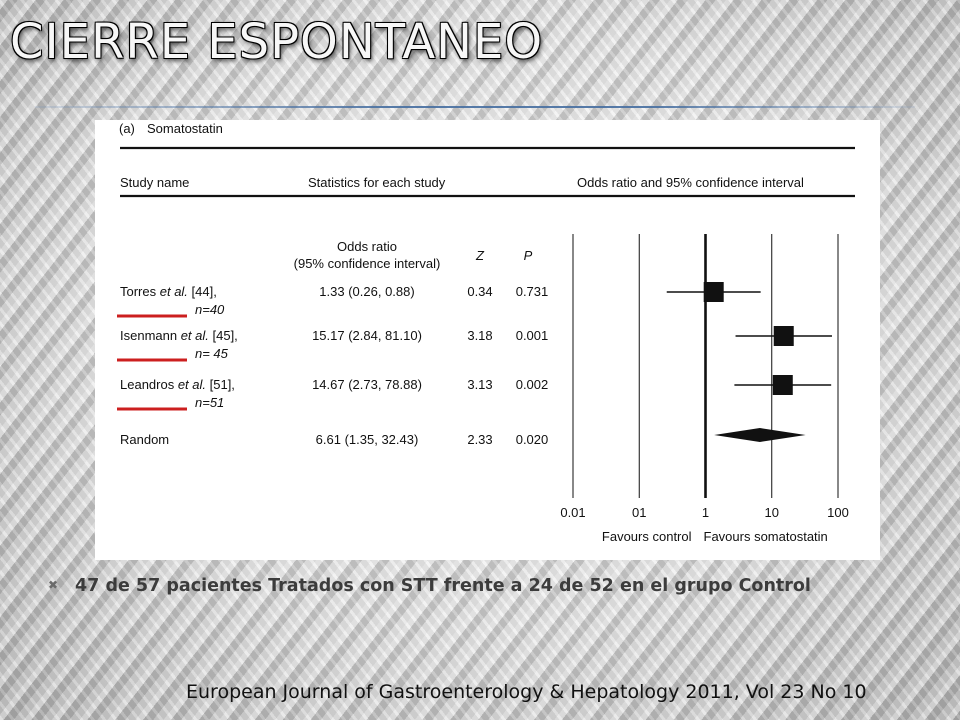 Image resolution: width=960 pixels, height=720 pixels. What do you see at coordinates (367, 384) in the screenshot?
I see `study-odds-ratio-ci: 14.67 (2.73, 78.88)` at bounding box center [367, 384].